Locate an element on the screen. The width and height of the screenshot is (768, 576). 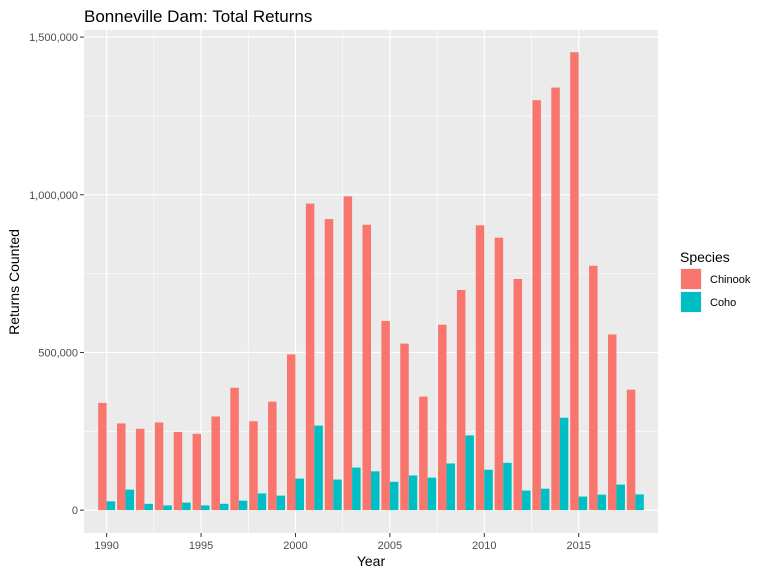
bar-coho-2018 is located at coordinates (639, 502).